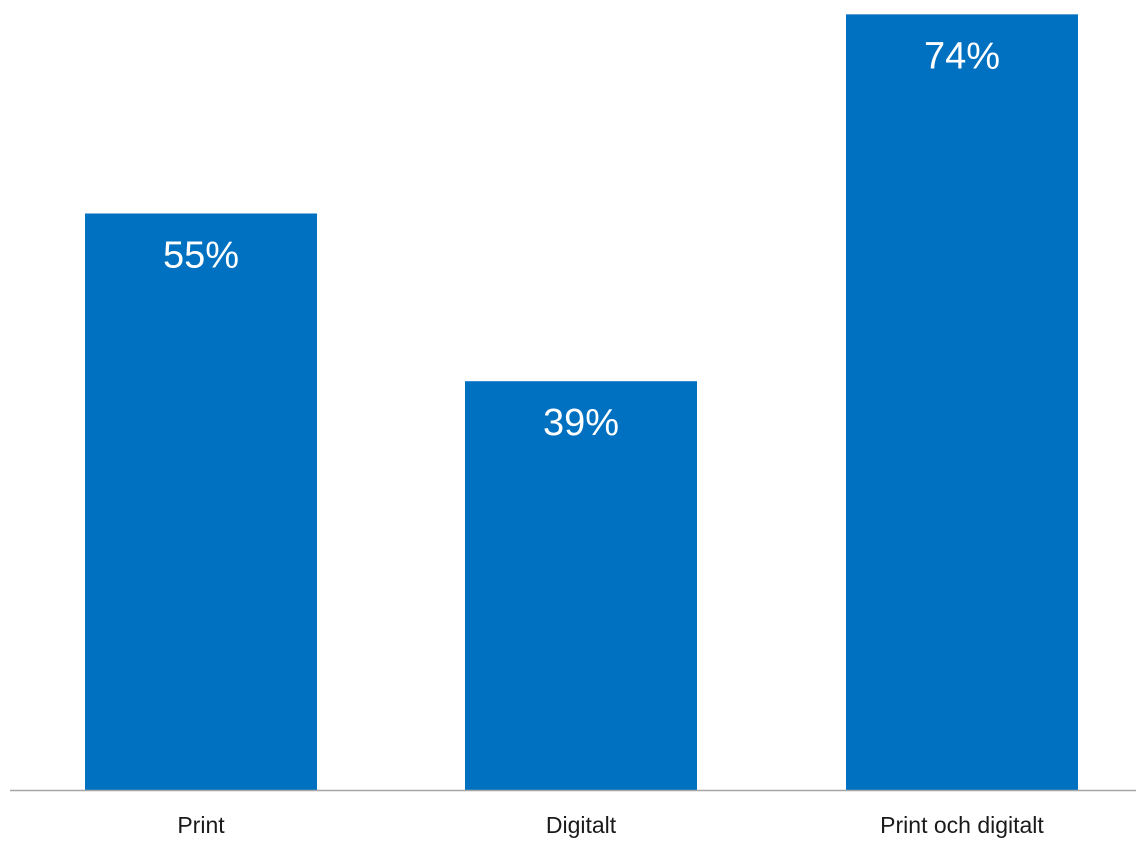 Image resolution: width=1136 pixels, height=842 pixels. Describe the element at coordinates (201, 825) in the screenshot. I see `category-label-0: Print` at that location.